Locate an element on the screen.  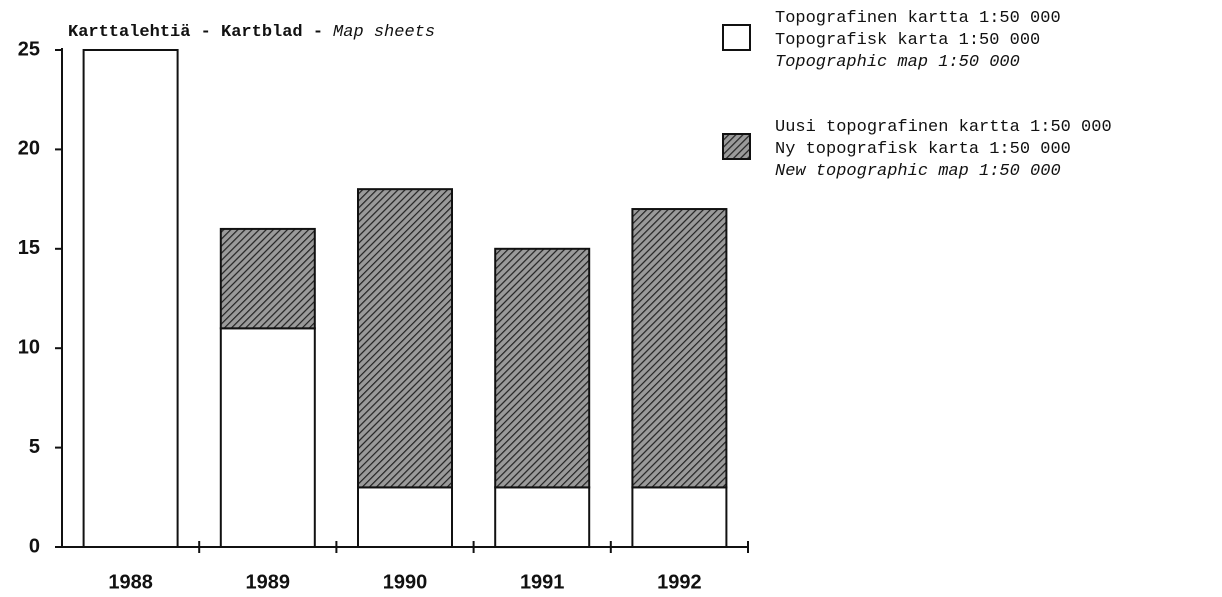
x-tick-label: 1988 is located at coordinates (130, 582).